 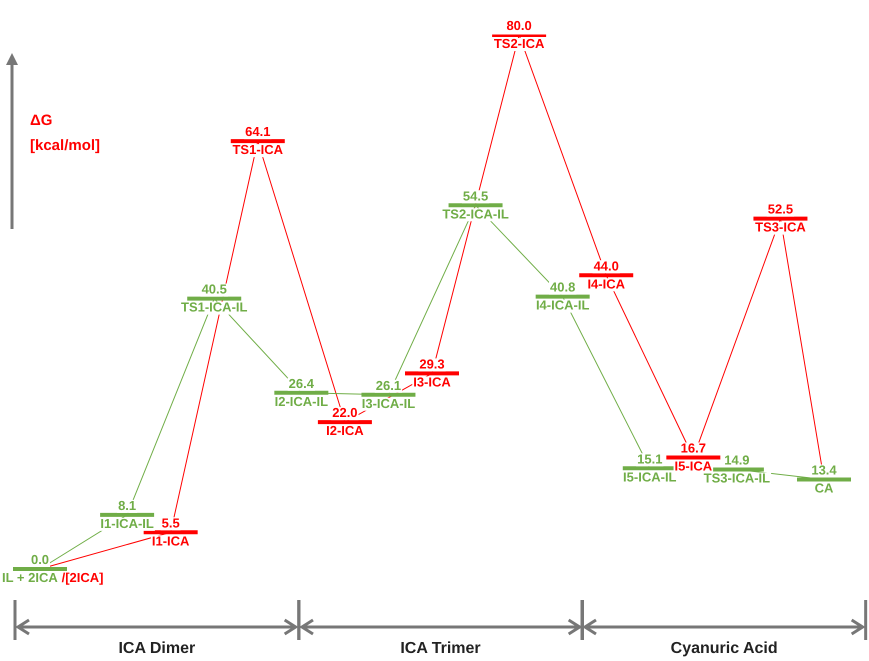 What do you see at coordinates (301, 401) in the screenshot?
I see `annotation: I2-ICA-IL` at bounding box center [301, 401].